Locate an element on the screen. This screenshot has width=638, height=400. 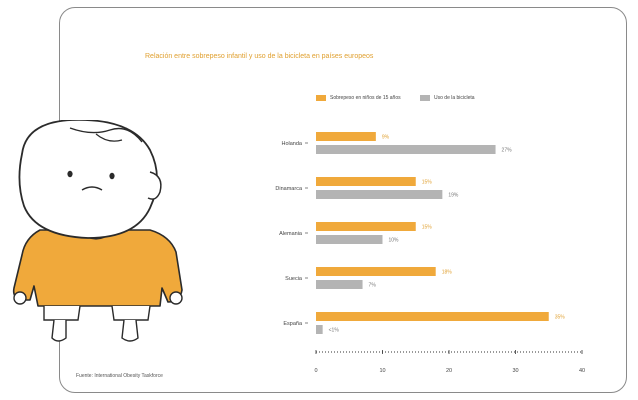
data-label: <1% is located at coordinates (334, 331).